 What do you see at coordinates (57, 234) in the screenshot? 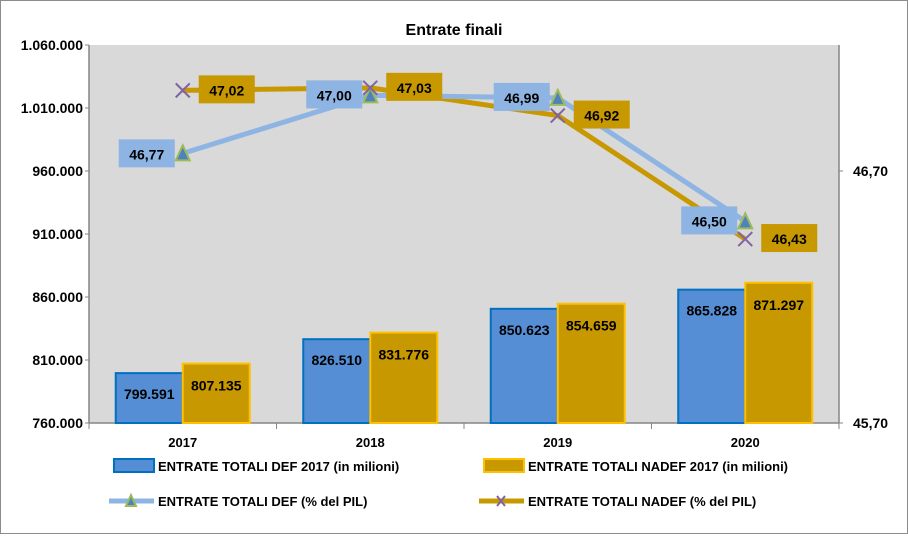
I see `left-axis-tick-label: 910.000` at bounding box center [57, 234].